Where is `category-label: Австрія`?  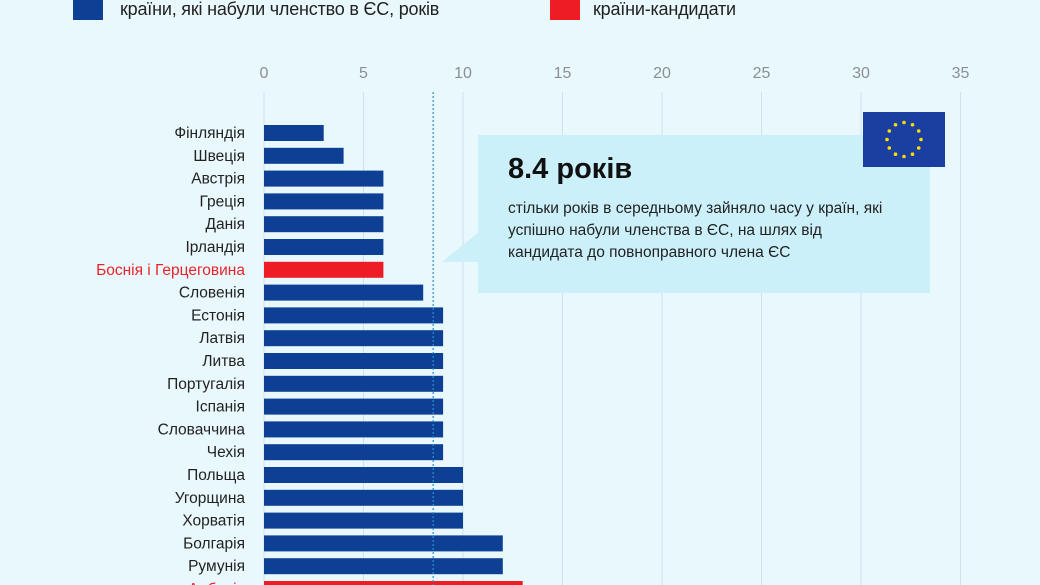 category-label: Австрія is located at coordinates (218, 179).